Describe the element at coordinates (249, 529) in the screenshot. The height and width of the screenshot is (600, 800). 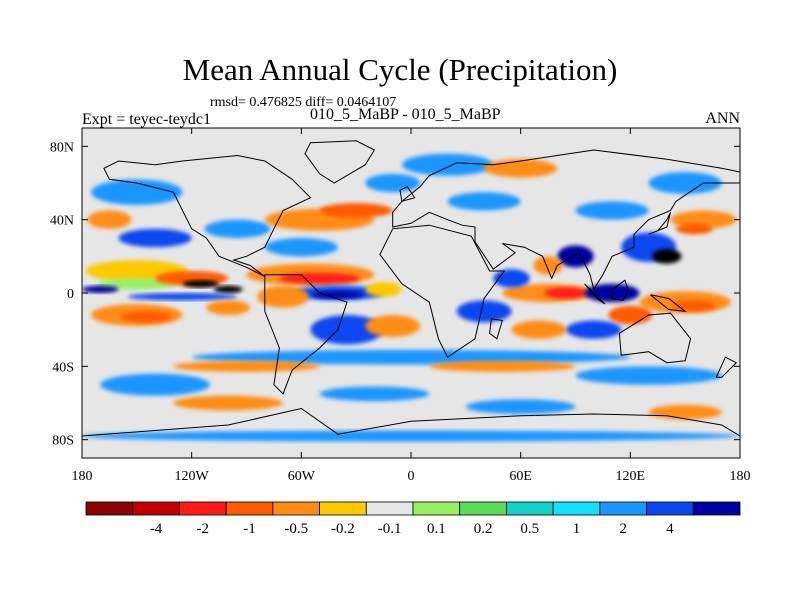
I see `colorbar-label: -1` at that location.